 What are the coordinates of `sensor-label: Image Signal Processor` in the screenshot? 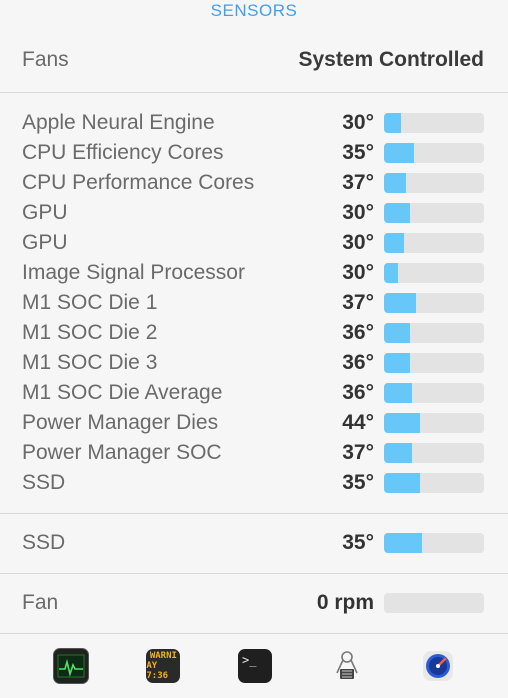 It's located at (133, 272).